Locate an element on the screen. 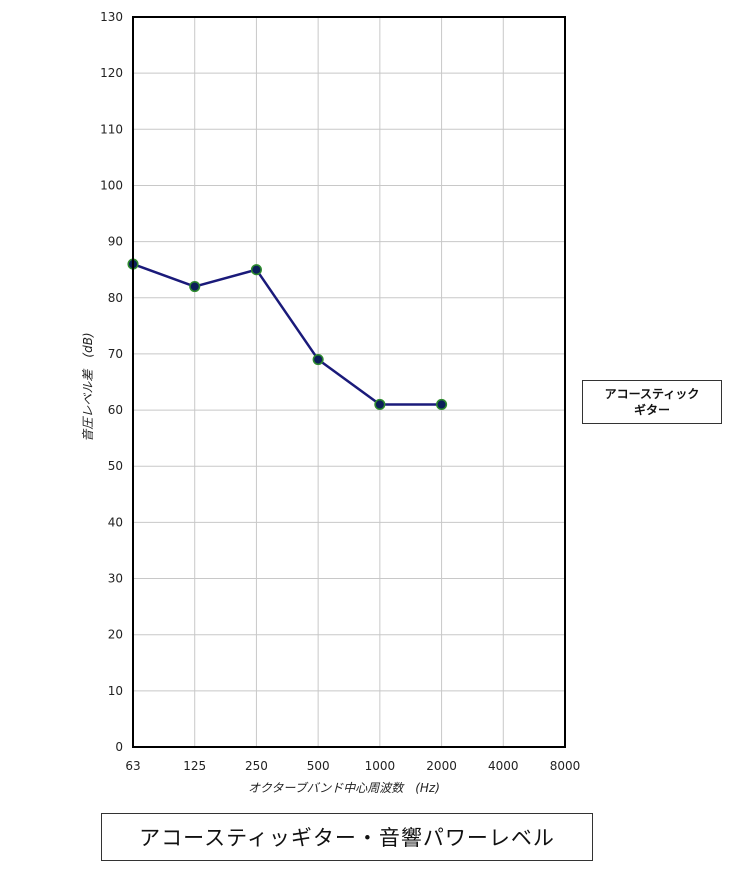 Image resolution: width=740 pixels, height=876 pixels. y-tick-label: 30 is located at coordinates (115, 579).